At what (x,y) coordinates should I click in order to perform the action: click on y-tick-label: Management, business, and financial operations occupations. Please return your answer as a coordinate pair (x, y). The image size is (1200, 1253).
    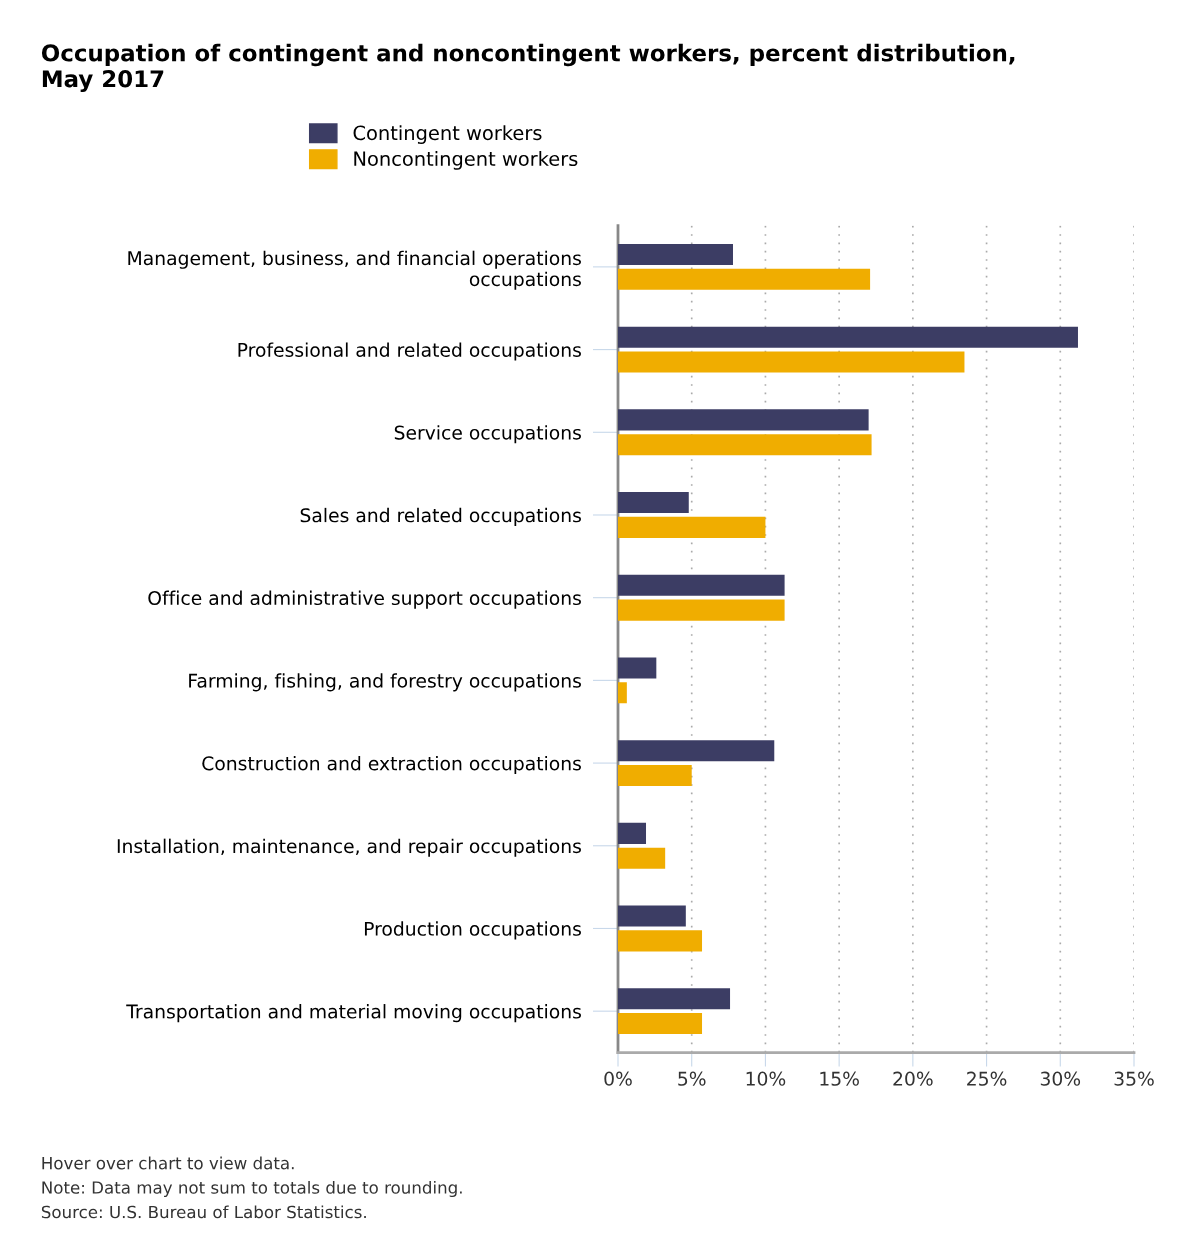
    Looking at the image, I should click on (354, 270).